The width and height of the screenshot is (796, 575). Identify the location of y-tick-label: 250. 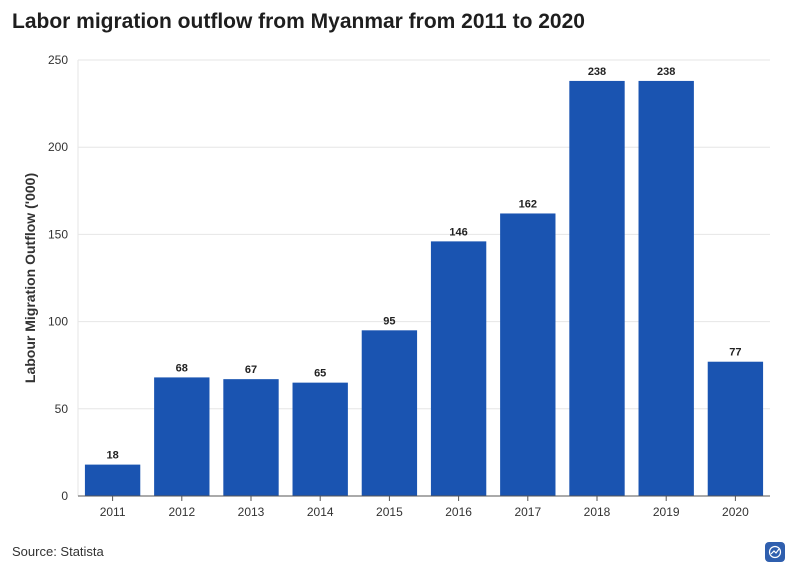
(58, 60).